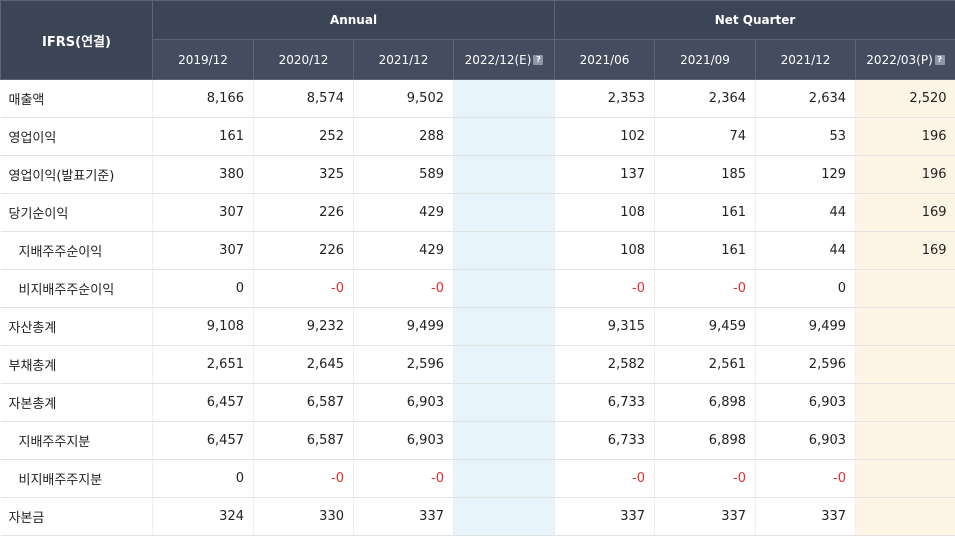 This screenshot has width=955, height=536. I want to click on table-cell: 9,315, so click(605, 327).